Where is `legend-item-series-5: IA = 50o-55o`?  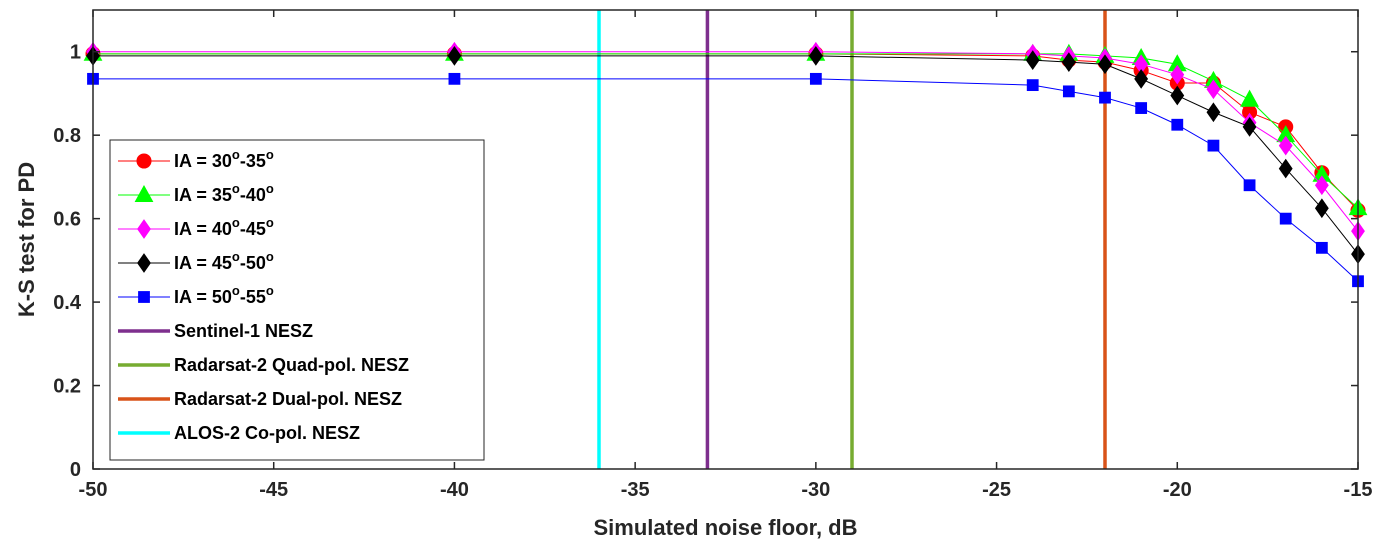 legend-item-series-5: IA = 50o-55o is located at coordinates (196, 295).